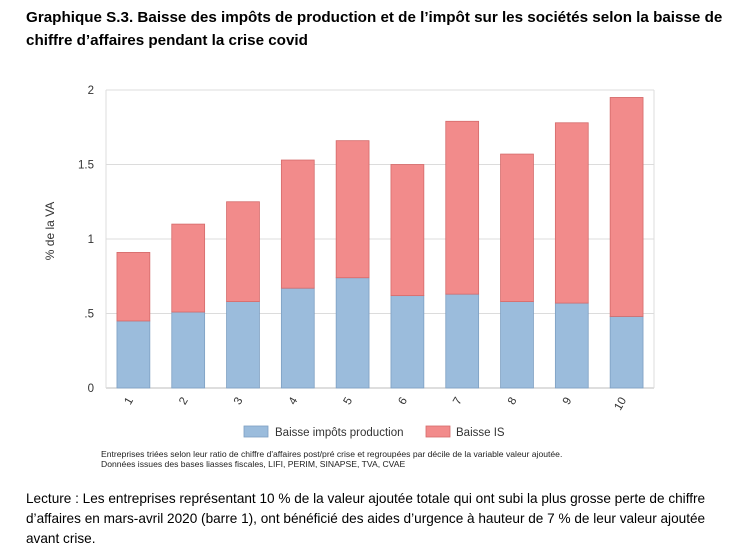 The height and width of the screenshot is (549, 750). Describe the element at coordinates (256, 431) in the screenshot. I see `legend-swatch-production` at that location.